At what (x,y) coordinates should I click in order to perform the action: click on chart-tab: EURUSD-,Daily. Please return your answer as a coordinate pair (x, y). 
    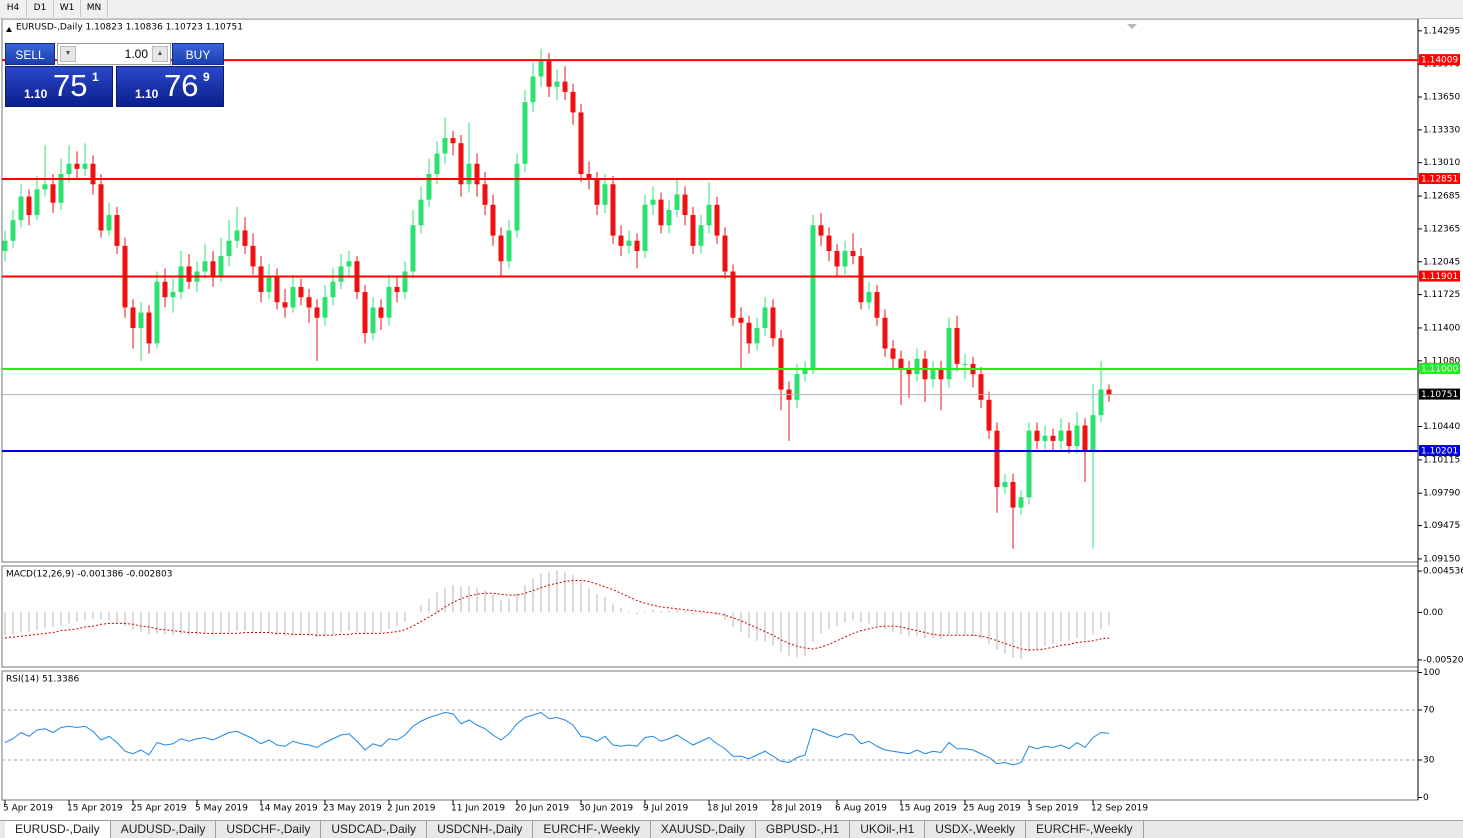
    Looking at the image, I should click on (58, 829).